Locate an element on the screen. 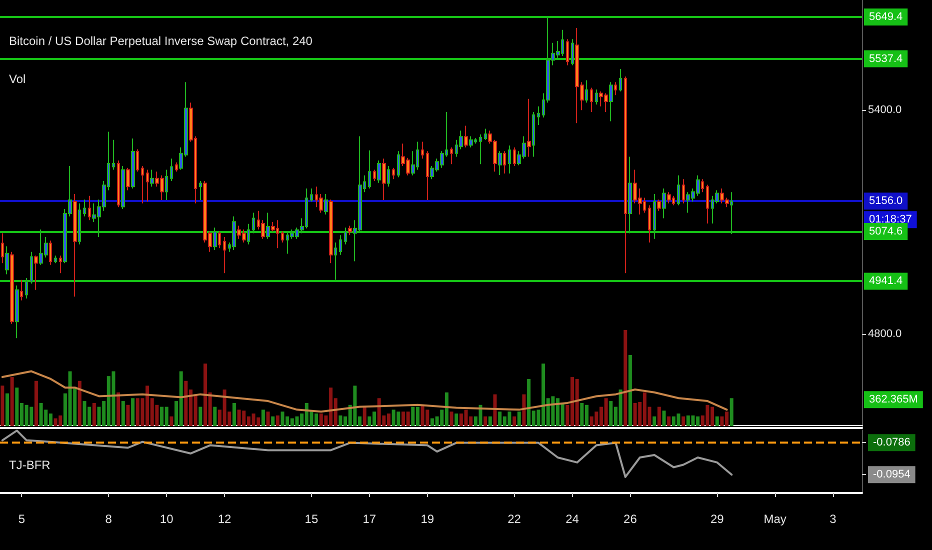  chart-title: Vol is located at coordinates (17, 79).